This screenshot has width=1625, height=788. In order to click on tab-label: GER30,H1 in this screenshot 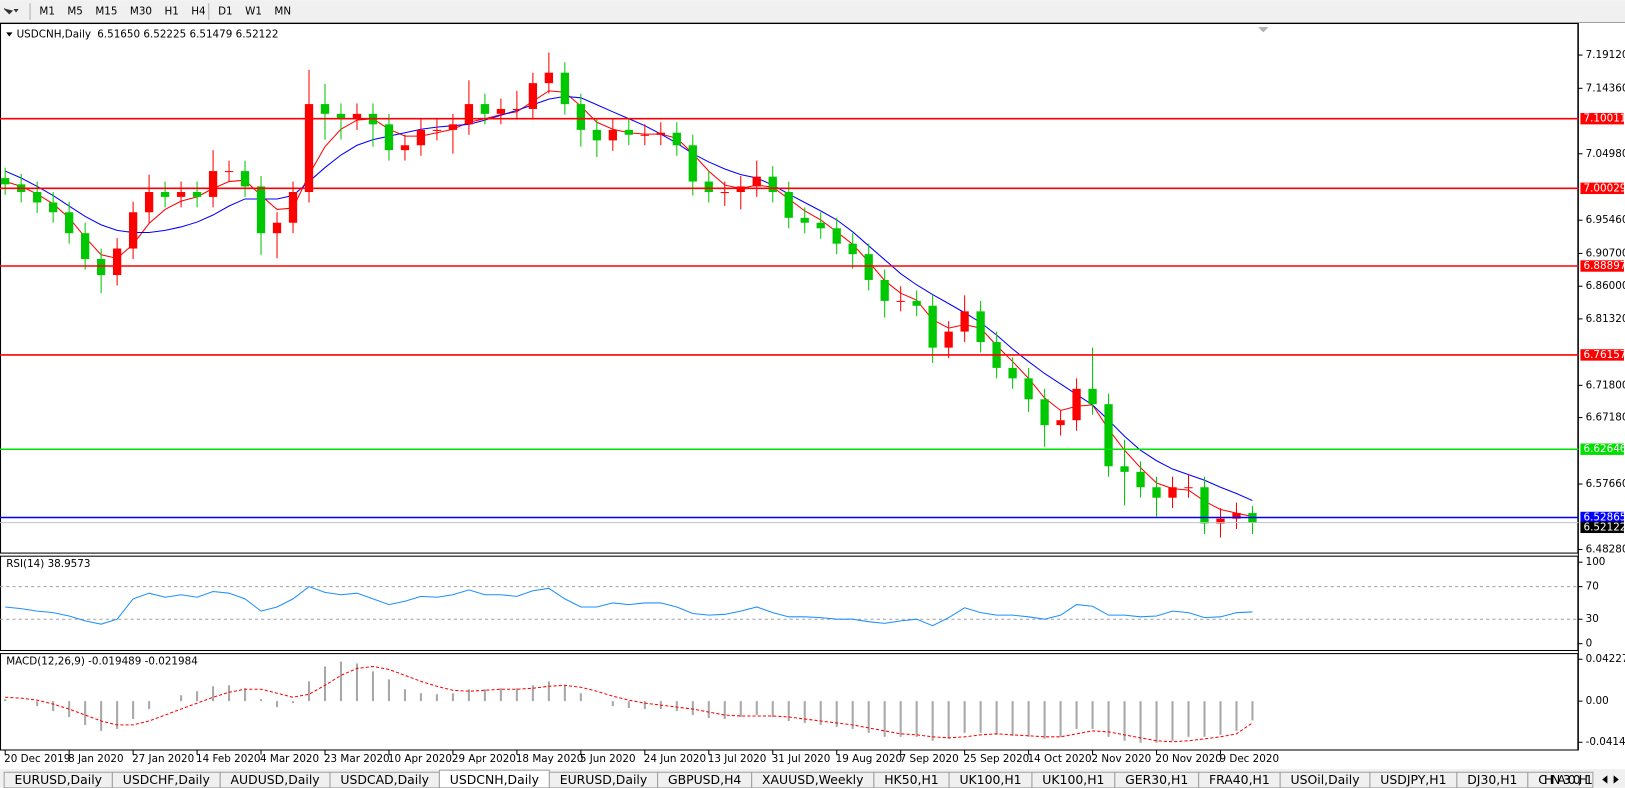, I will do `click(1156, 779)`.